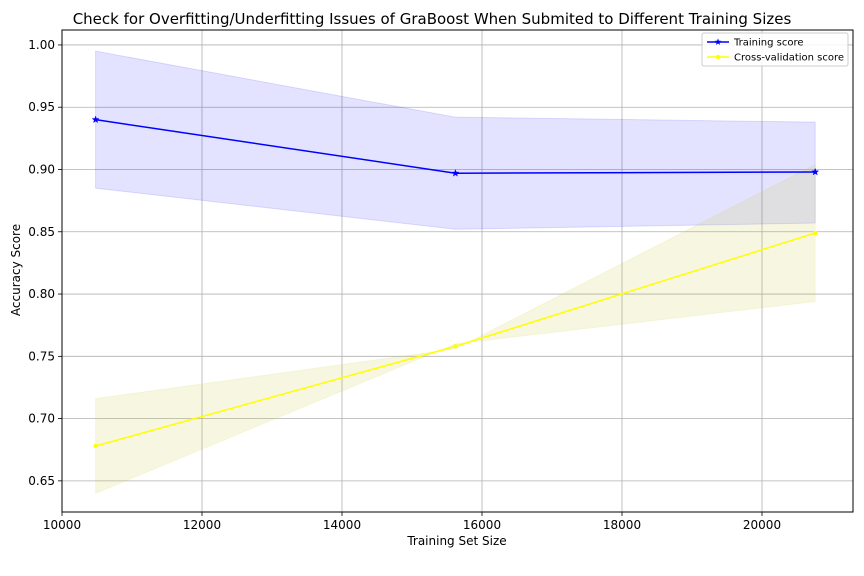 The height and width of the screenshot is (576, 864). What do you see at coordinates (412, 522) in the screenshot?
I see `x-axis-ticks: 10000 12000 14000 16000 18000 20000` at bounding box center [412, 522].